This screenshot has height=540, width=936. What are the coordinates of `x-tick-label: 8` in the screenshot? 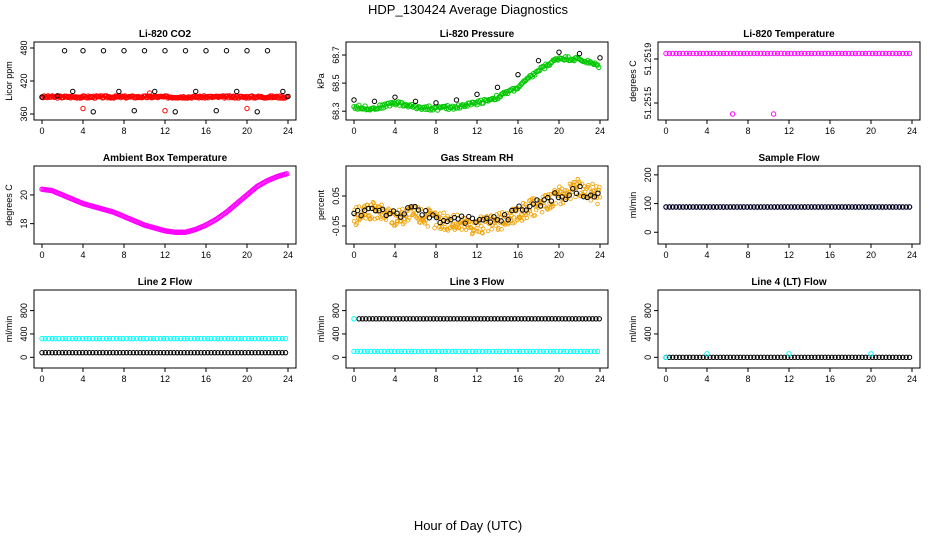 It's located at (435, 131).